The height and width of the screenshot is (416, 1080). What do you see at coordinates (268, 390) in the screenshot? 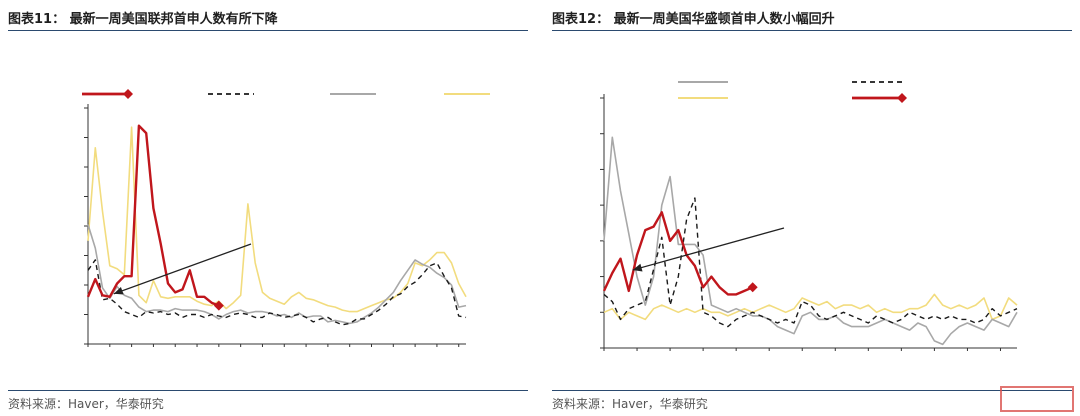
I see `left-footer-rule` at bounding box center [268, 390].